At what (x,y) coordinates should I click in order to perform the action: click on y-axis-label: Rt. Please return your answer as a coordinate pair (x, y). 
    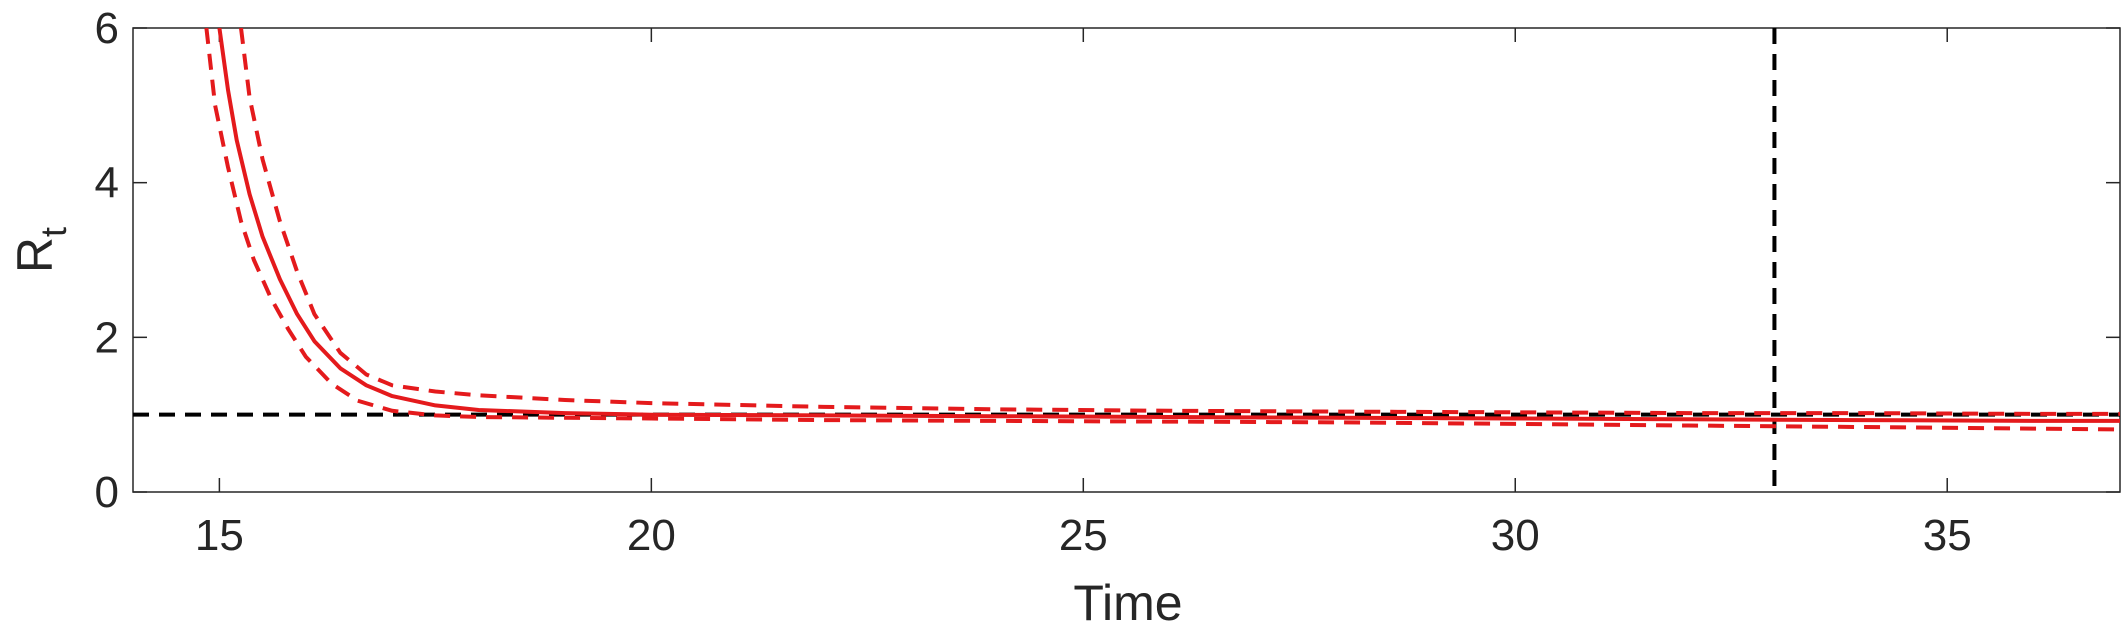
    Looking at the image, I should click on (40, 250).